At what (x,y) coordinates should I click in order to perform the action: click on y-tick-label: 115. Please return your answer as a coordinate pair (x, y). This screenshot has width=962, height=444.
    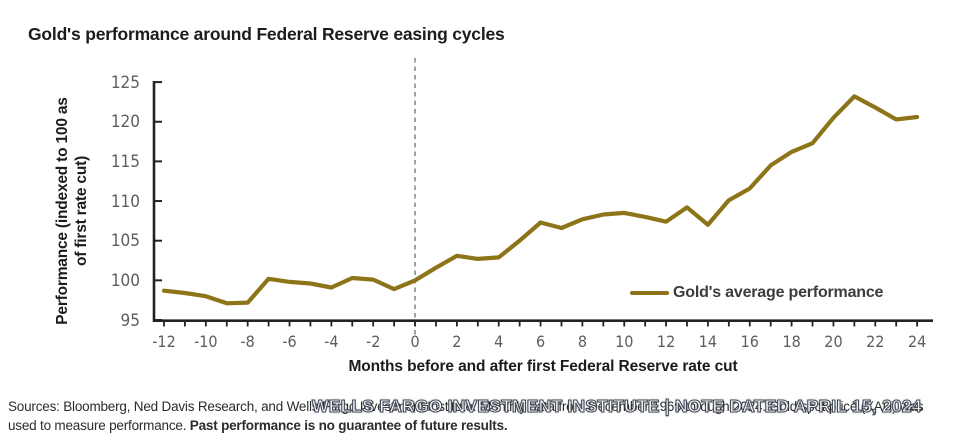
    Looking at the image, I should click on (125, 161).